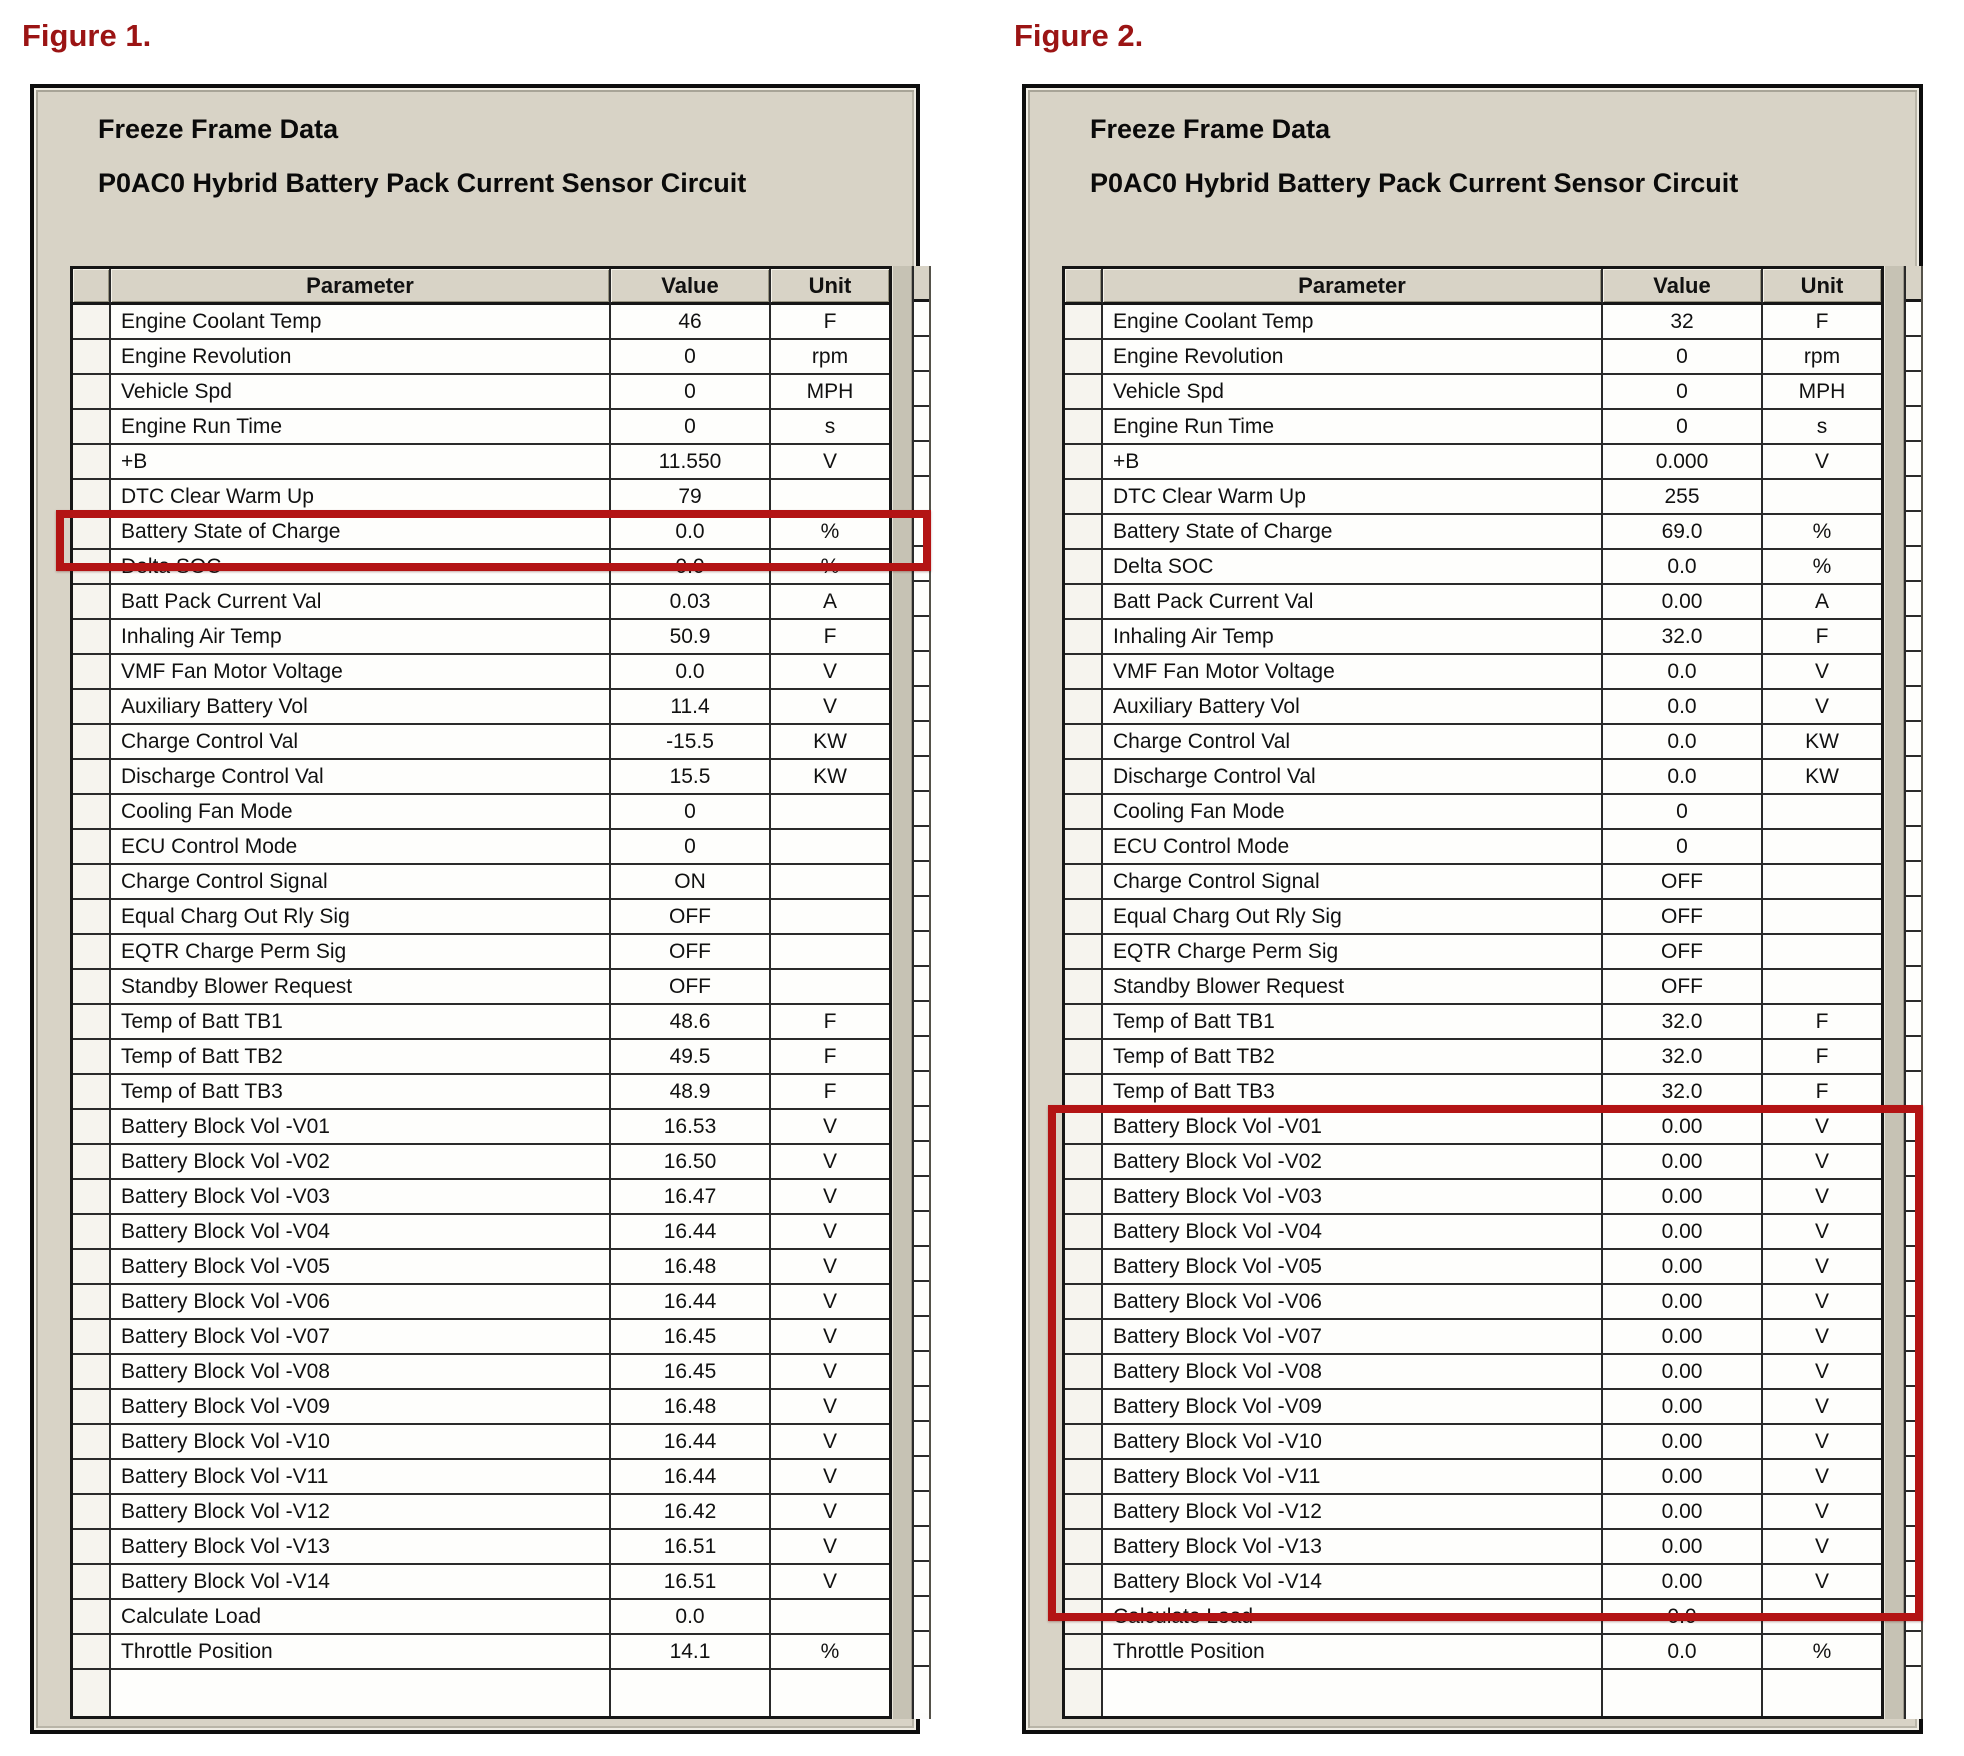 The image size is (1964, 1756). What do you see at coordinates (481, 987) in the screenshot?
I see `table-row: Standby Blower Request OFF` at bounding box center [481, 987].